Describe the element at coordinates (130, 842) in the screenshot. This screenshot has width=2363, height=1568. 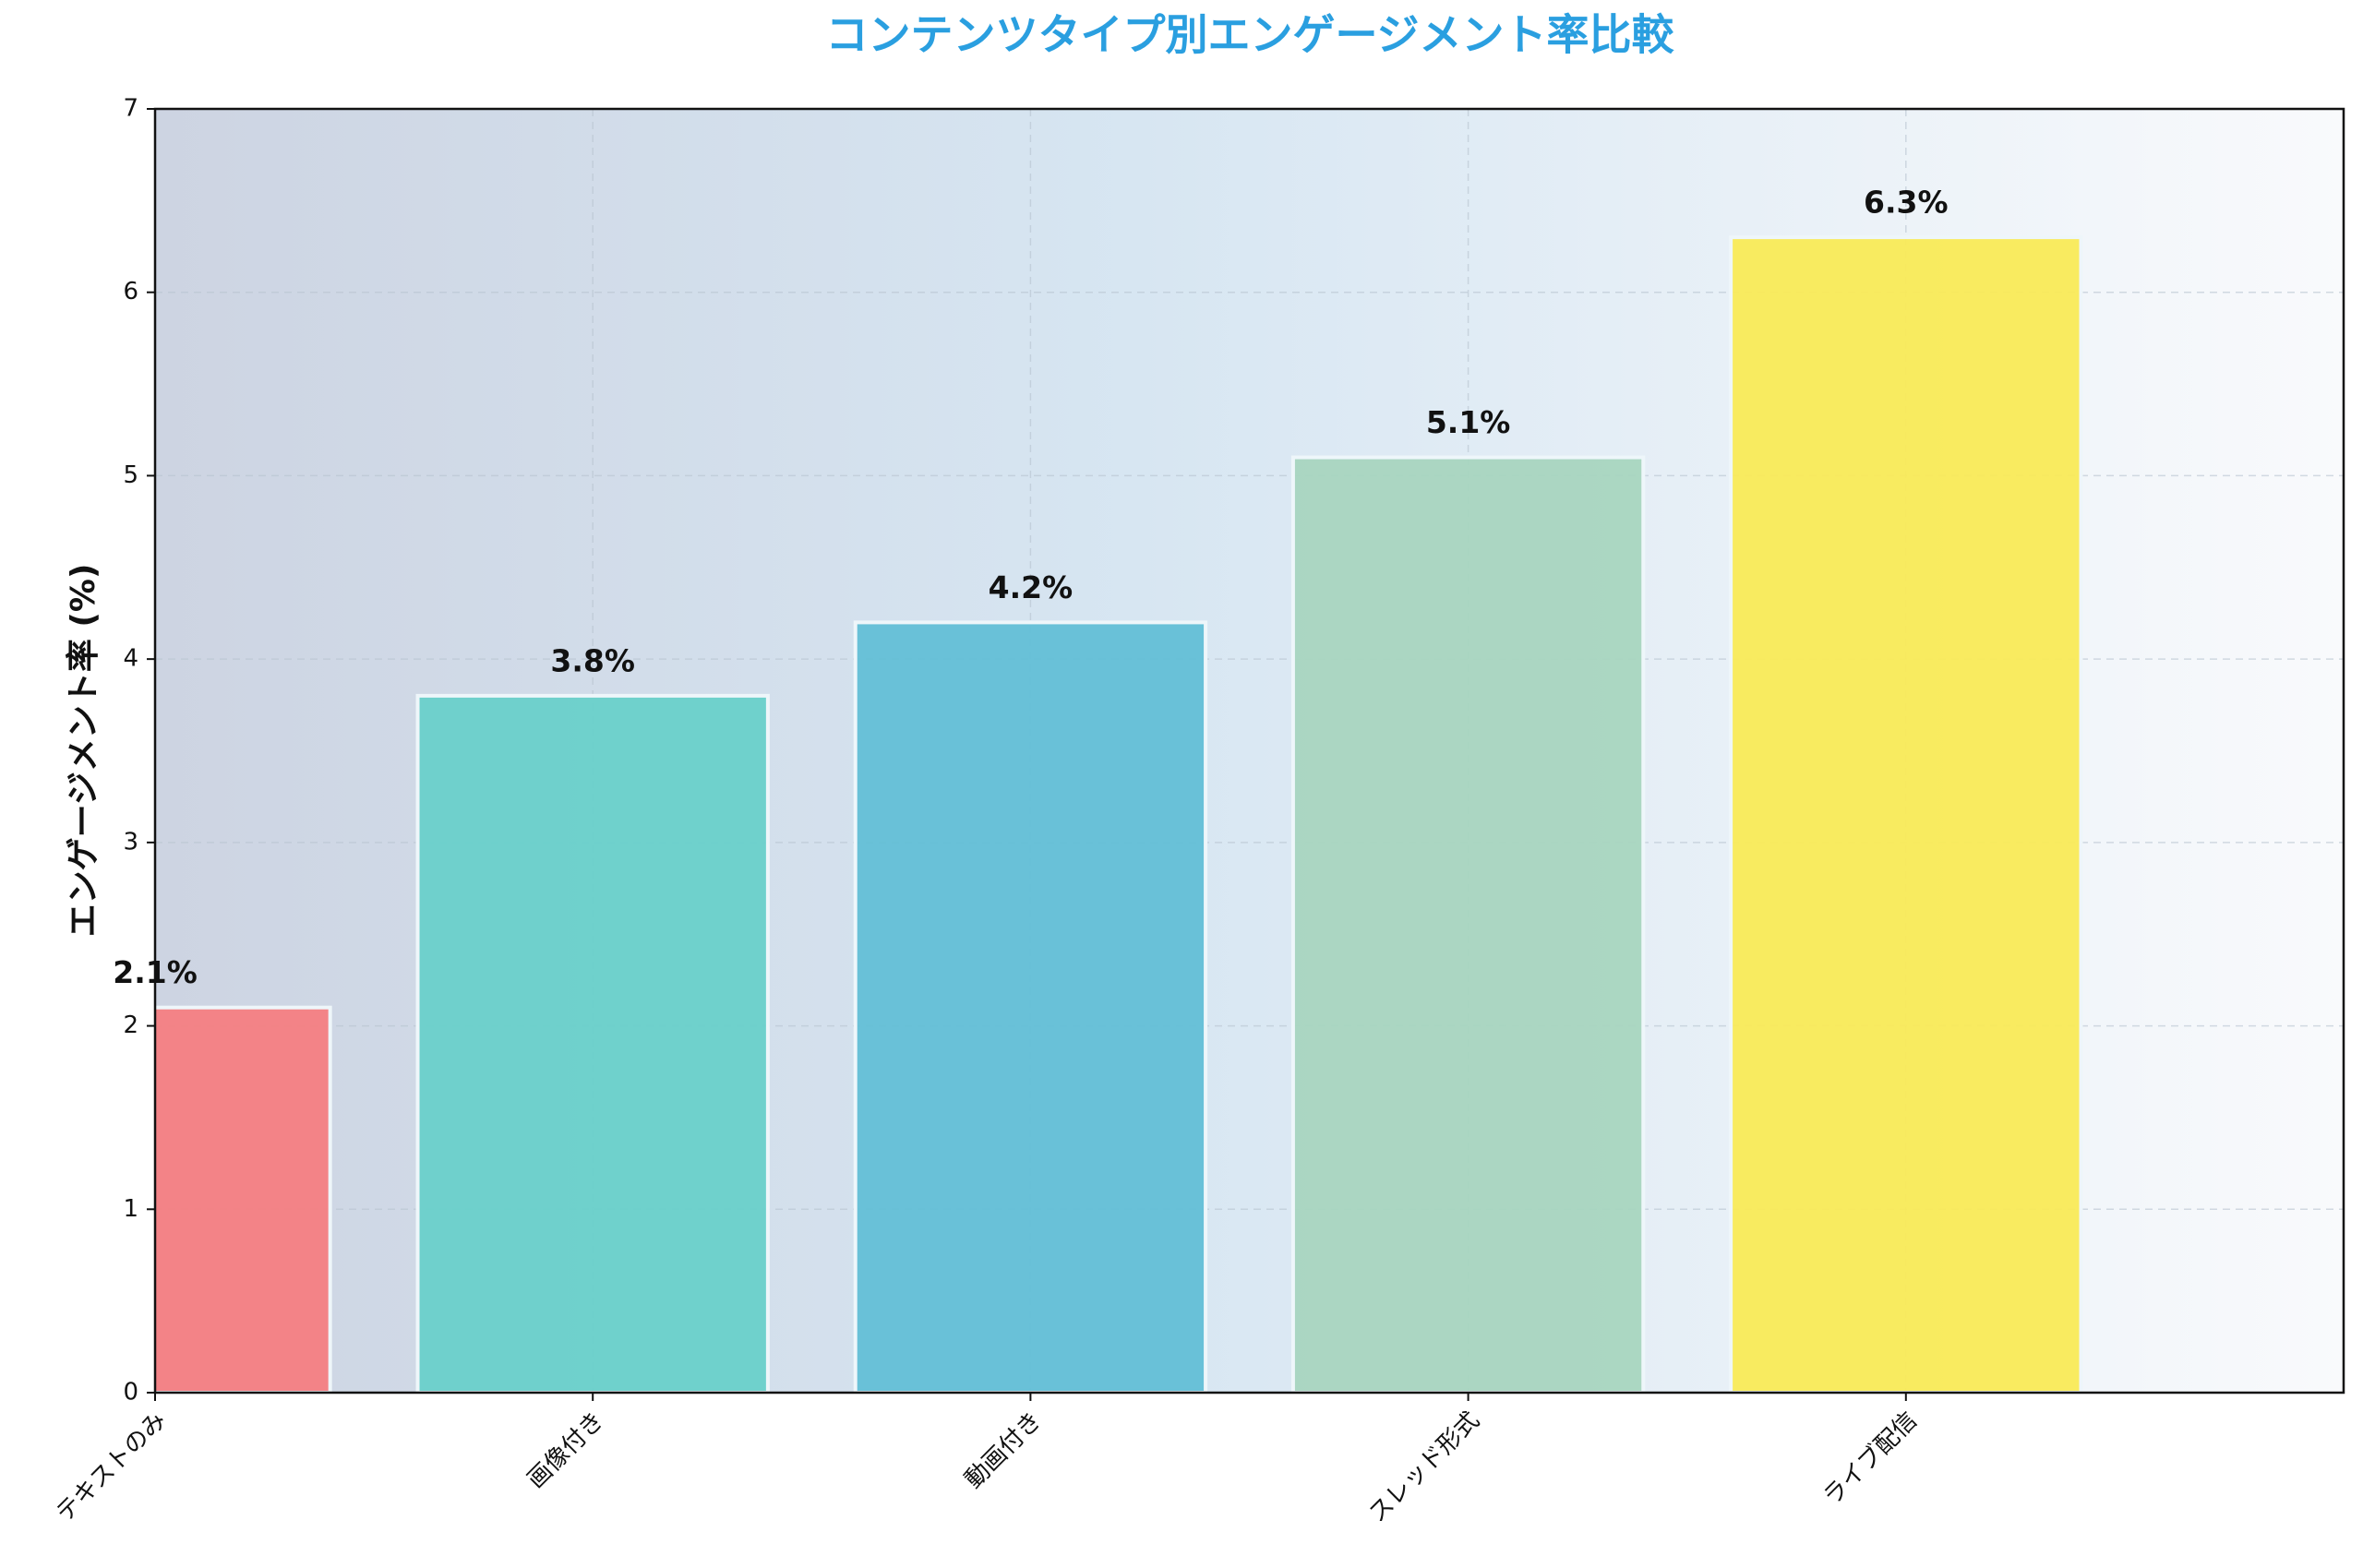
I see `y-tick-label: 3` at that location.